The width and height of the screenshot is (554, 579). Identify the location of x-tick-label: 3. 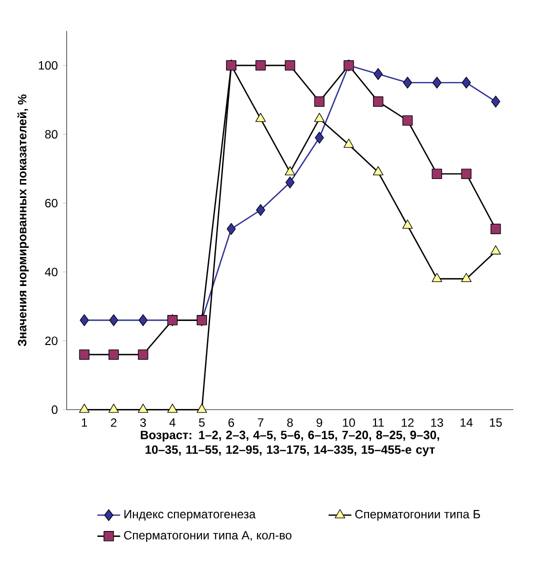
(143, 422).